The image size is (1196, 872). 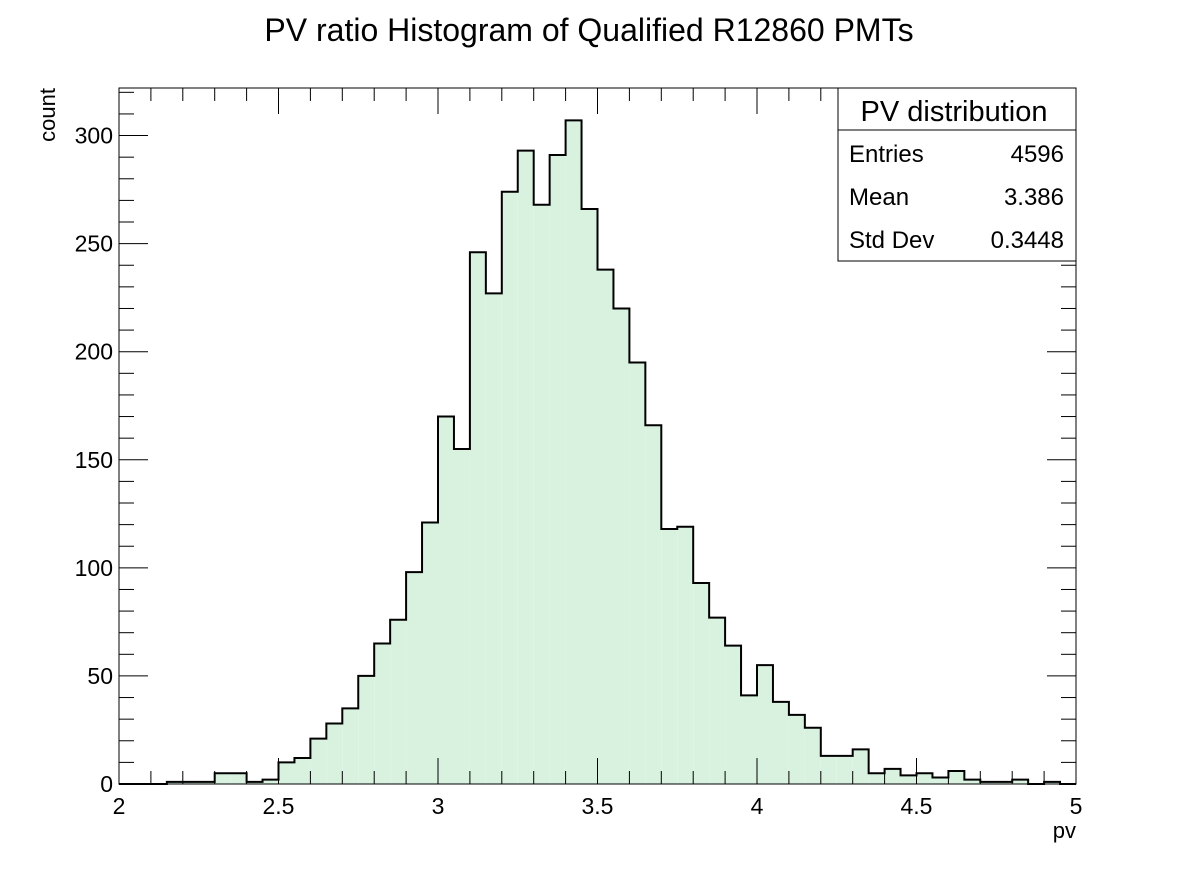 I want to click on x-tick-label: 3.5, so click(x=598, y=806).